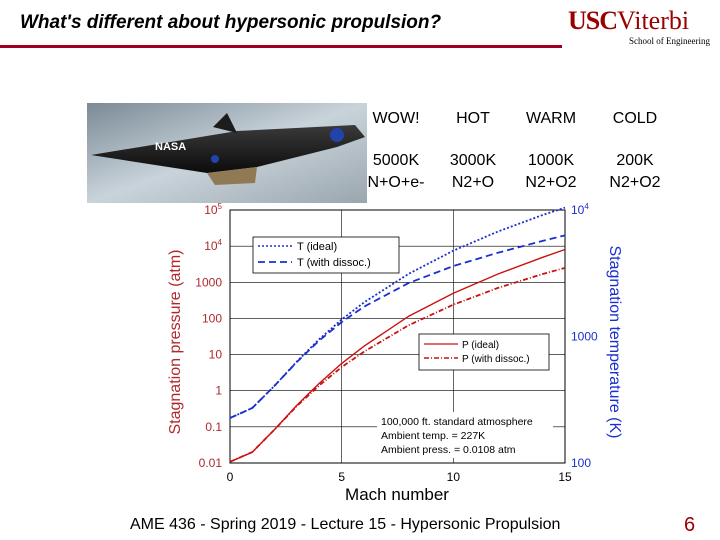  What do you see at coordinates (326, 255) in the screenshot?
I see `legend-temperature: T (ideal) T (with dissoc.)` at bounding box center [326, 255].